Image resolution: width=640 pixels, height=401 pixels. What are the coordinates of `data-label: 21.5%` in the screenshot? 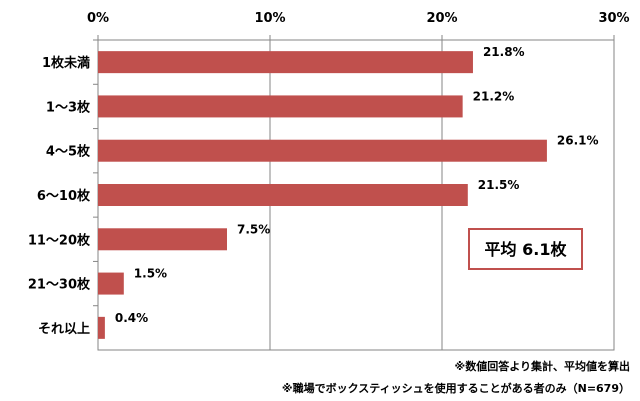 It's located at (499, 185).